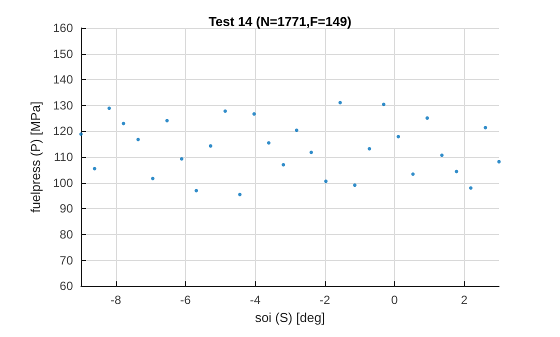 This screenshot has height=337, width=560. What do you see at coordinates (63, 53) in the screenshot?
I see `y-tick-label: 150` at bounding box center [63, 53].